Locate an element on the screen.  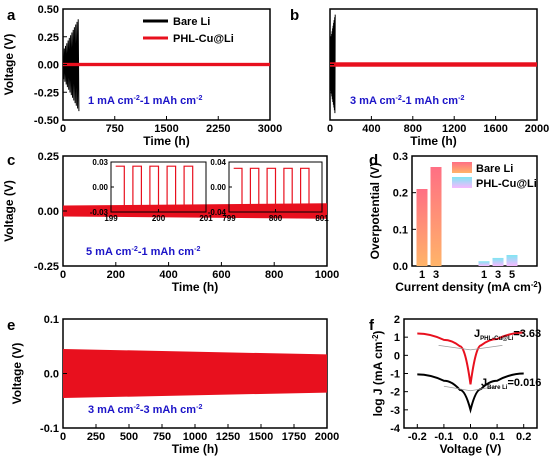
y-tick-label: 0.3 is located at coordinates (400, 157).